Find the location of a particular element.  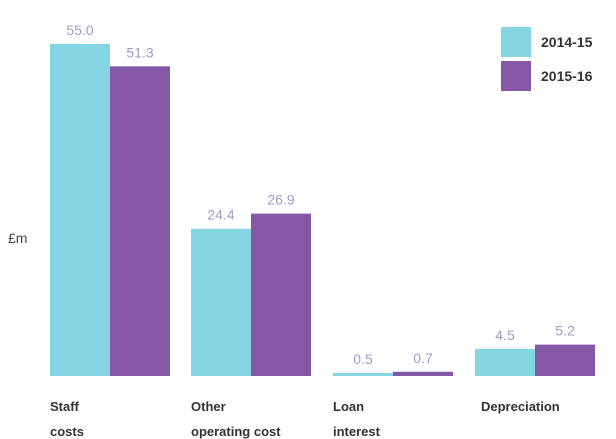

value-label-staff-2015-16: 51.3 is located at coordinates (139, 52).